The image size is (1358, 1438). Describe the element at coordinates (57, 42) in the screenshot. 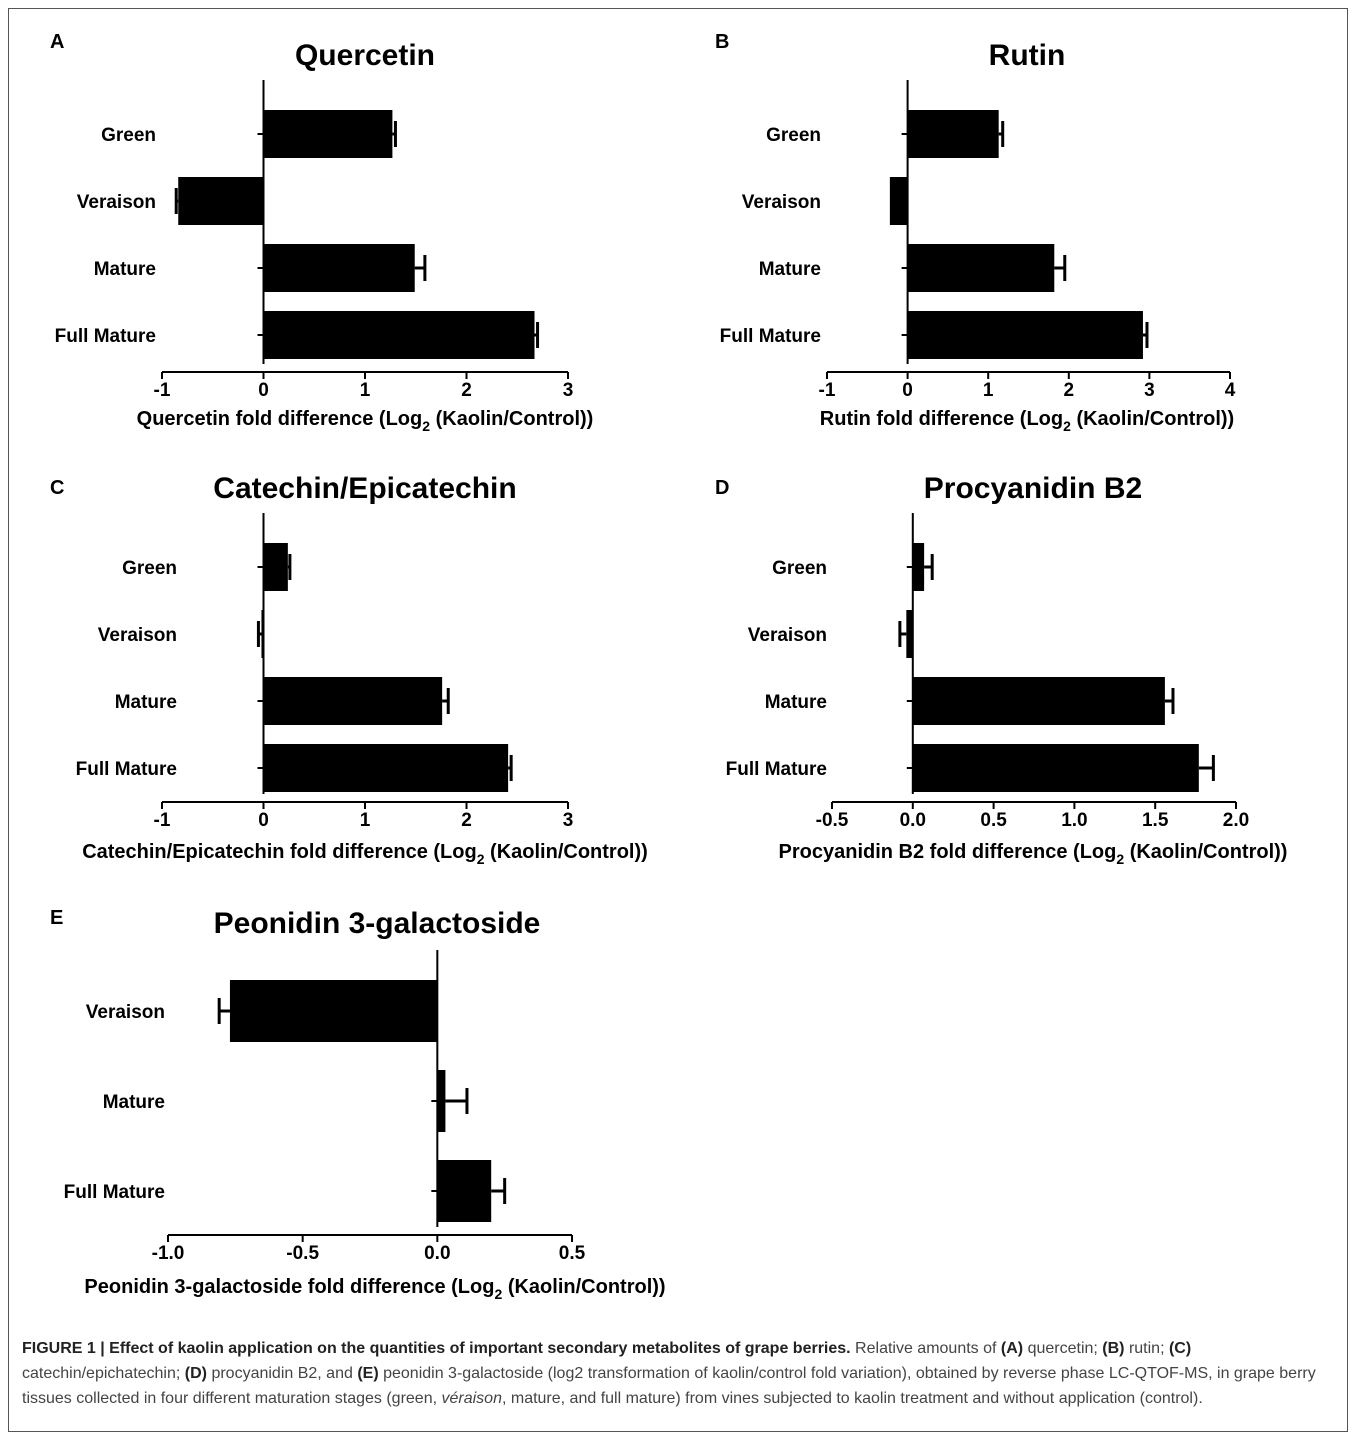

I see `panel-letter: A` at that location.